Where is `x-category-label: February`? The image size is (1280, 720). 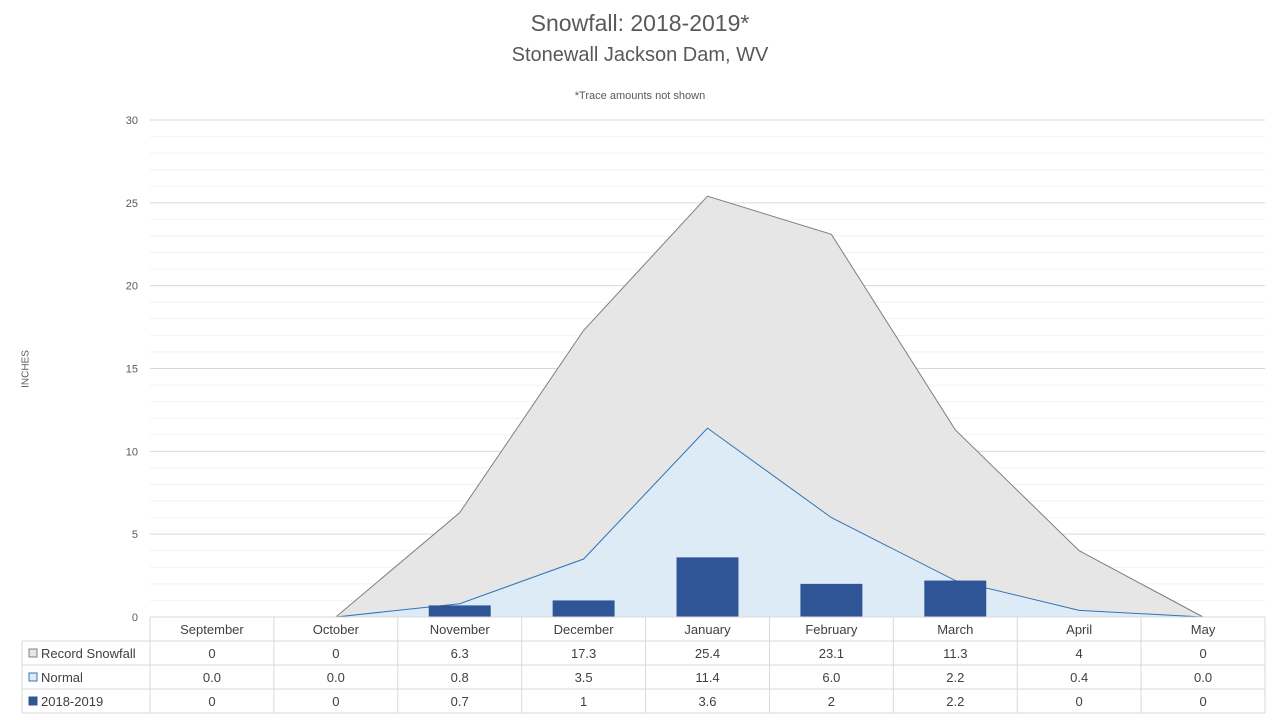
x-category-label: February is located at coordinates (831, 629).